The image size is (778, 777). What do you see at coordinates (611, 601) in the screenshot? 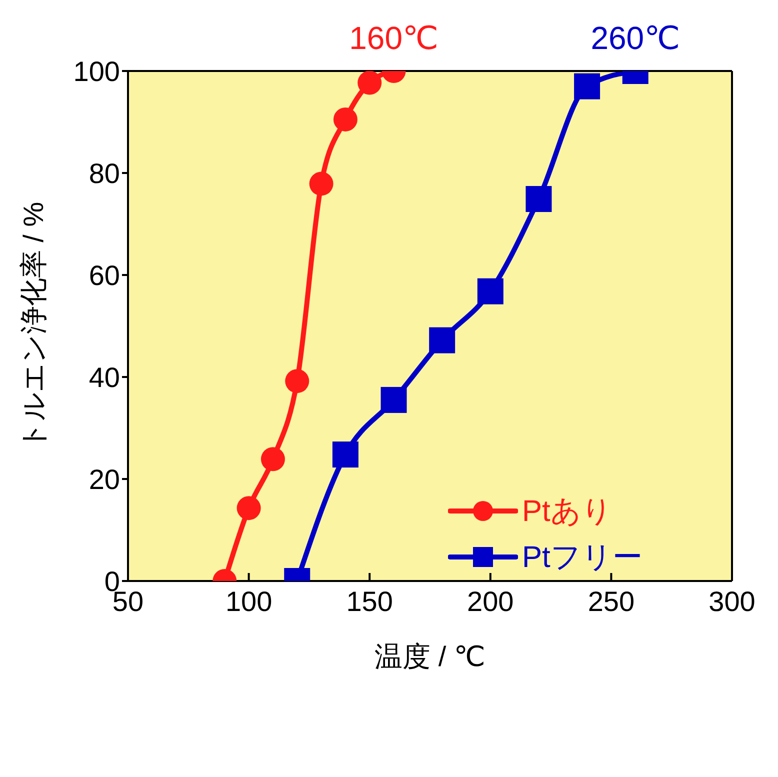
I see `x-tick-label: 250` at bounding box center [611, 601].